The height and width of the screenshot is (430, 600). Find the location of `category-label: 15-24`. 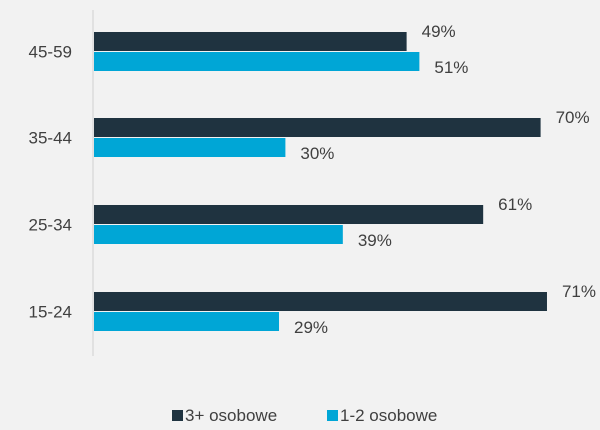

category-label: 15-24 is located at coordinates (50, 312).